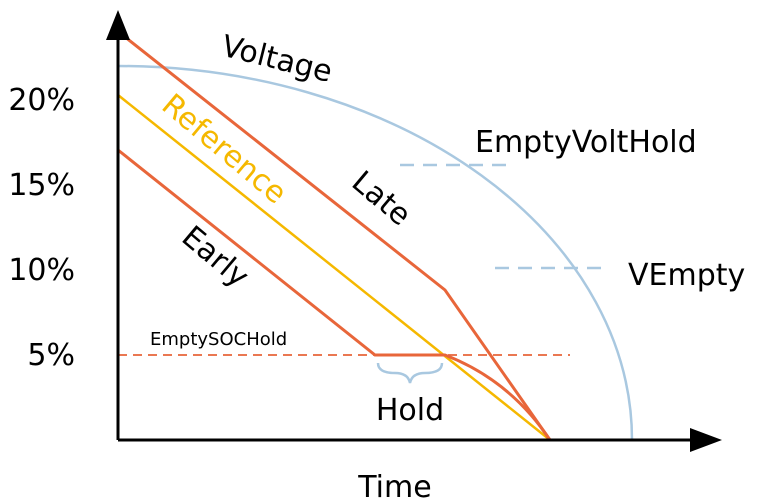 The image size is (767, 503). I want to click on reference-label: Reference, so click(224, 149).